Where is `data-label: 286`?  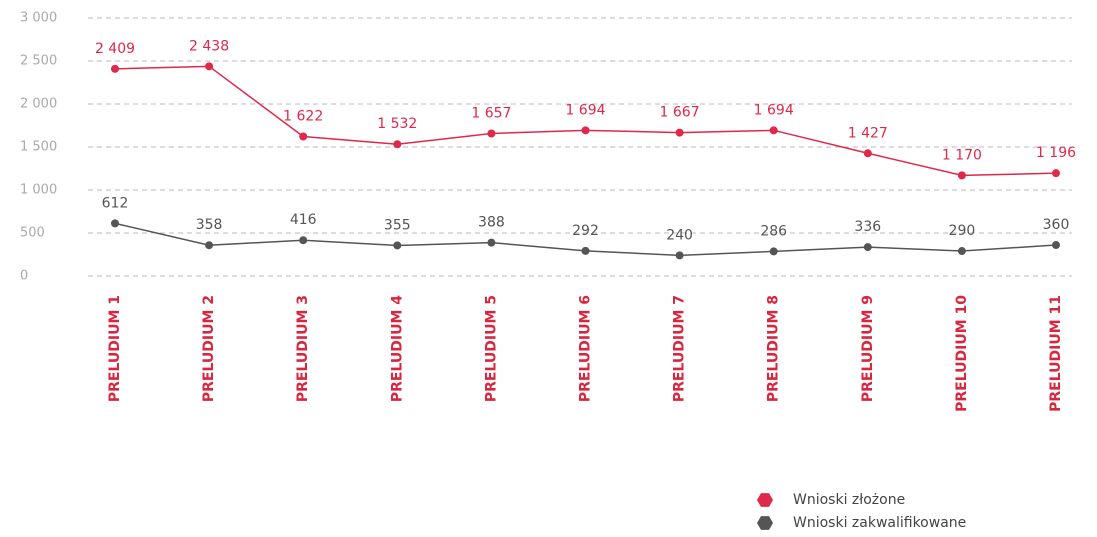
data-label: 286 is located at coordinates (773, 231).